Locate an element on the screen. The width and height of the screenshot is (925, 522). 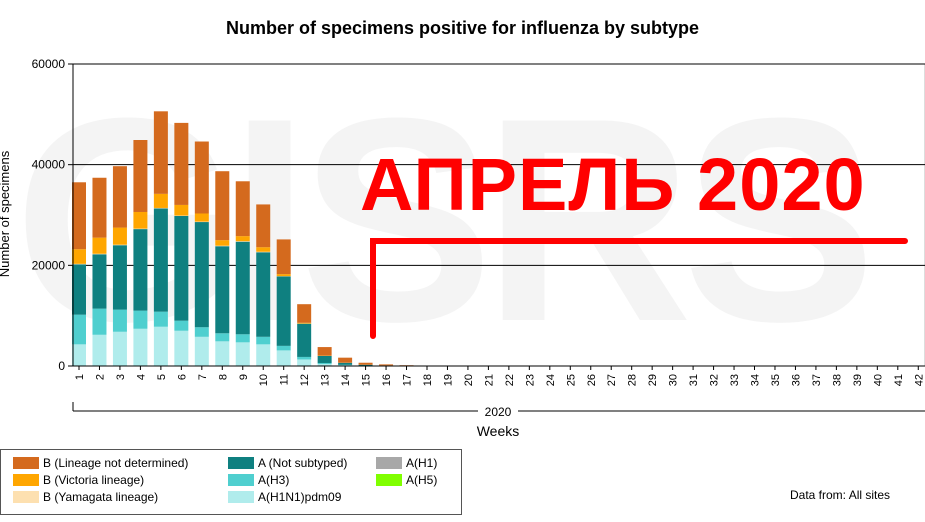
x-tick-label: 20 is located at coordinates (469, 380).